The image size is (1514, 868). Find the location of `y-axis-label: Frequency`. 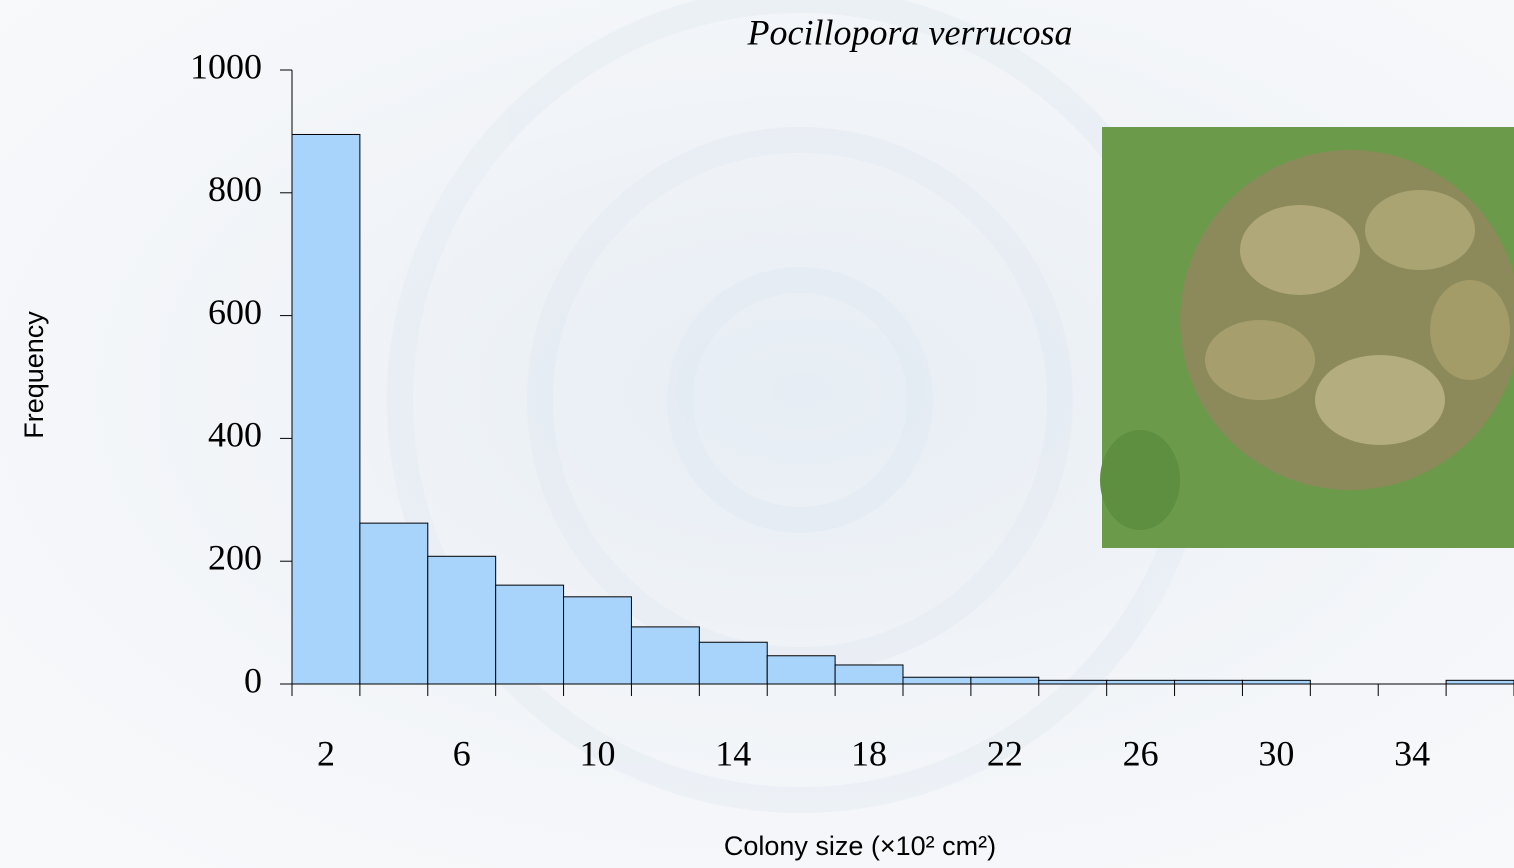

y-axis-label: Frequency is located at coordinates (34, 375).